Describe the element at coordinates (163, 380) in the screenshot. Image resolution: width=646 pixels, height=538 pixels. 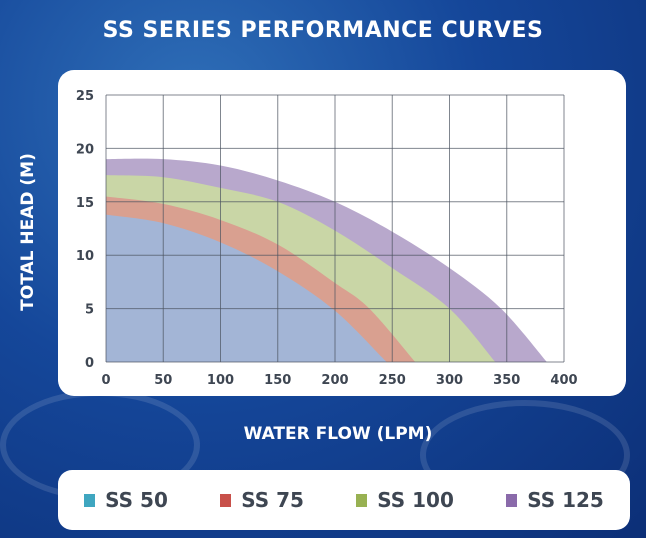
I see `x-tick-label: 50` at that location.